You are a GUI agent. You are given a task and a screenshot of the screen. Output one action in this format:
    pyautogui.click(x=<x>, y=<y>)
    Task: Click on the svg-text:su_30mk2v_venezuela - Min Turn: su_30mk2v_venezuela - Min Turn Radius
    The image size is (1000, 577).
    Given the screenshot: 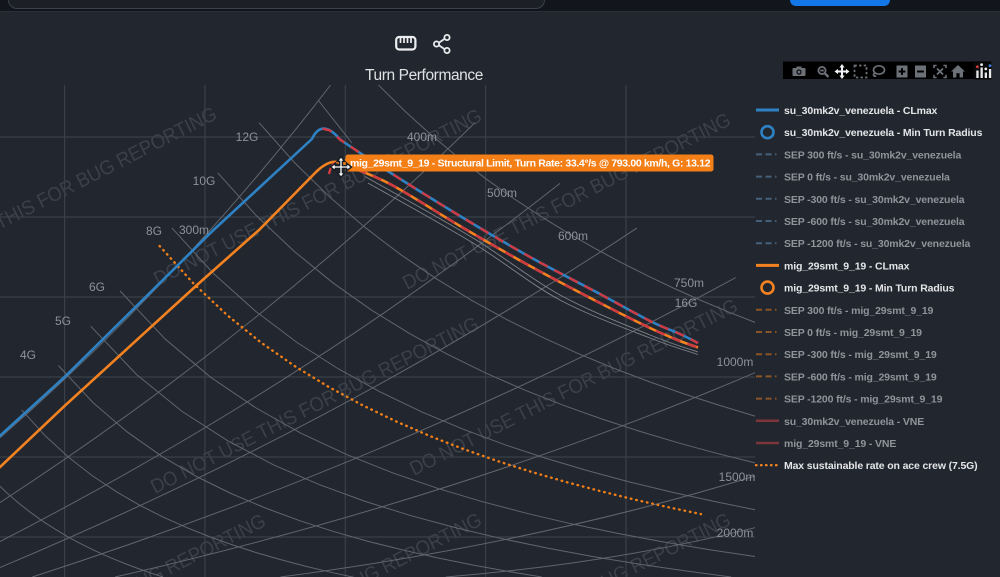 What is the action you would take?
    pyautogui.click(x=883, y=133)
    